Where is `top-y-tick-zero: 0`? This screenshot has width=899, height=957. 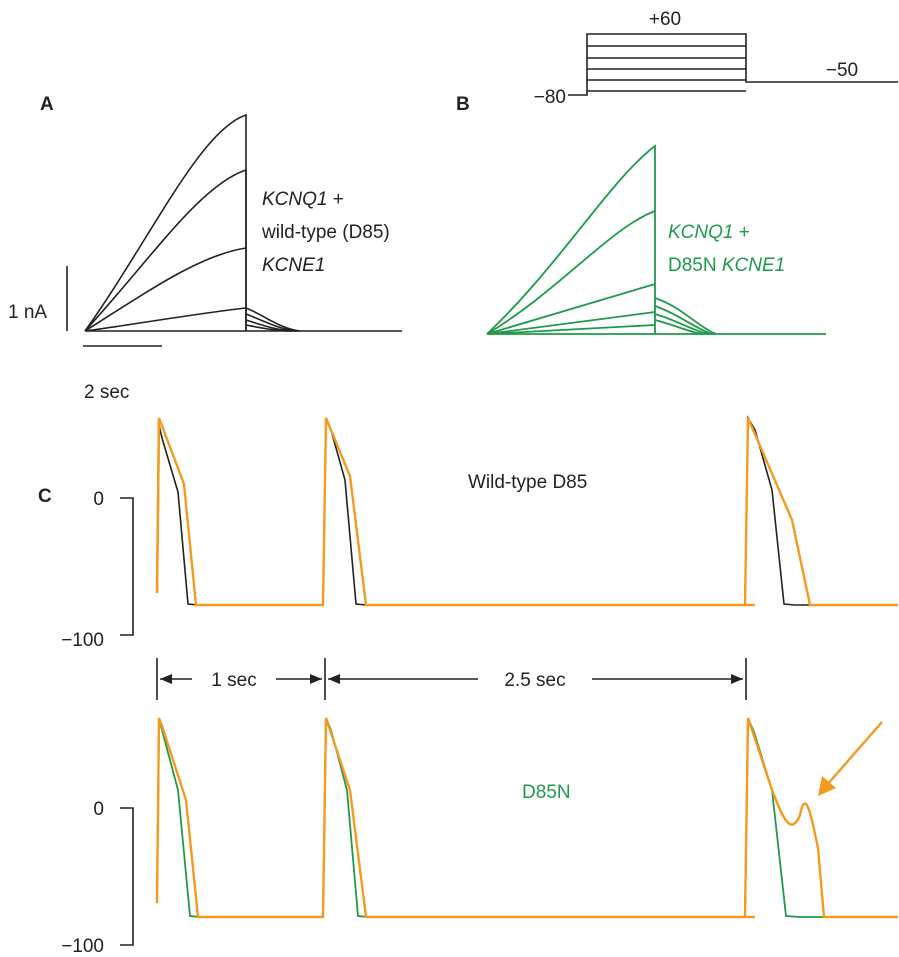
top-y-tick-zero: 0 is located at coordinates (98, 499).